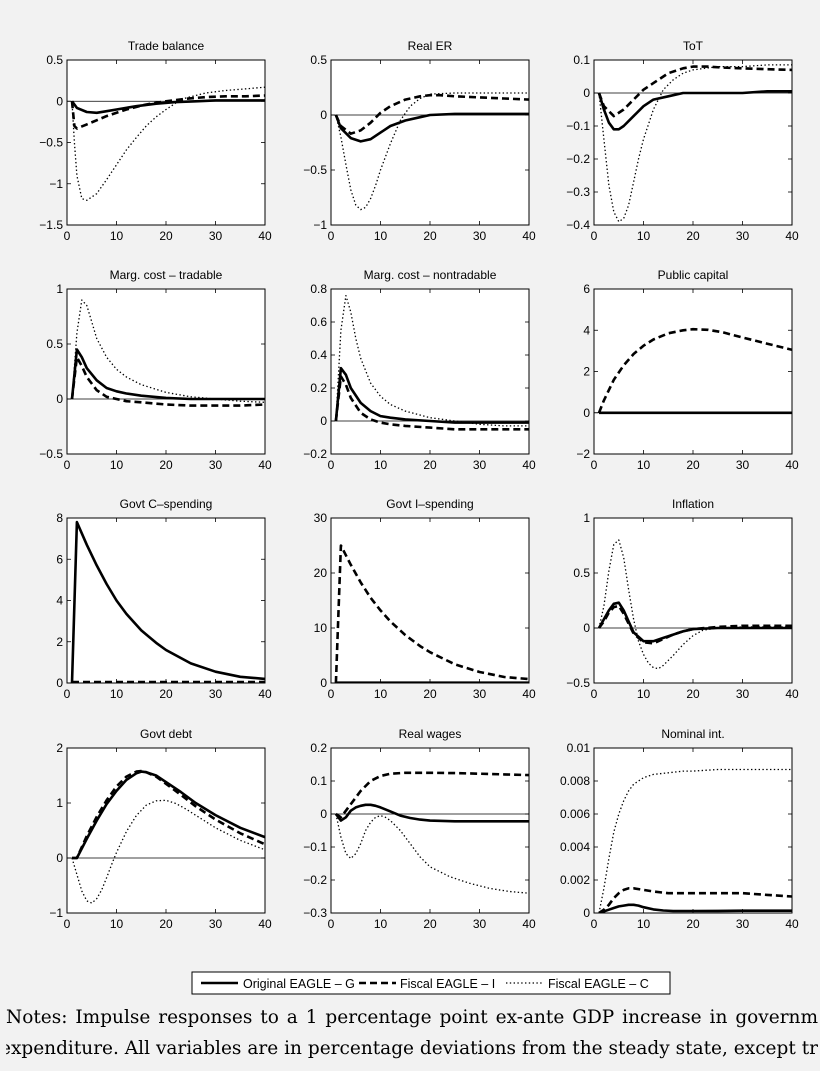 This screenshot has width=820, height=1071. I want to click on trade-balance-ytick-label: −1, so click(56, 184).